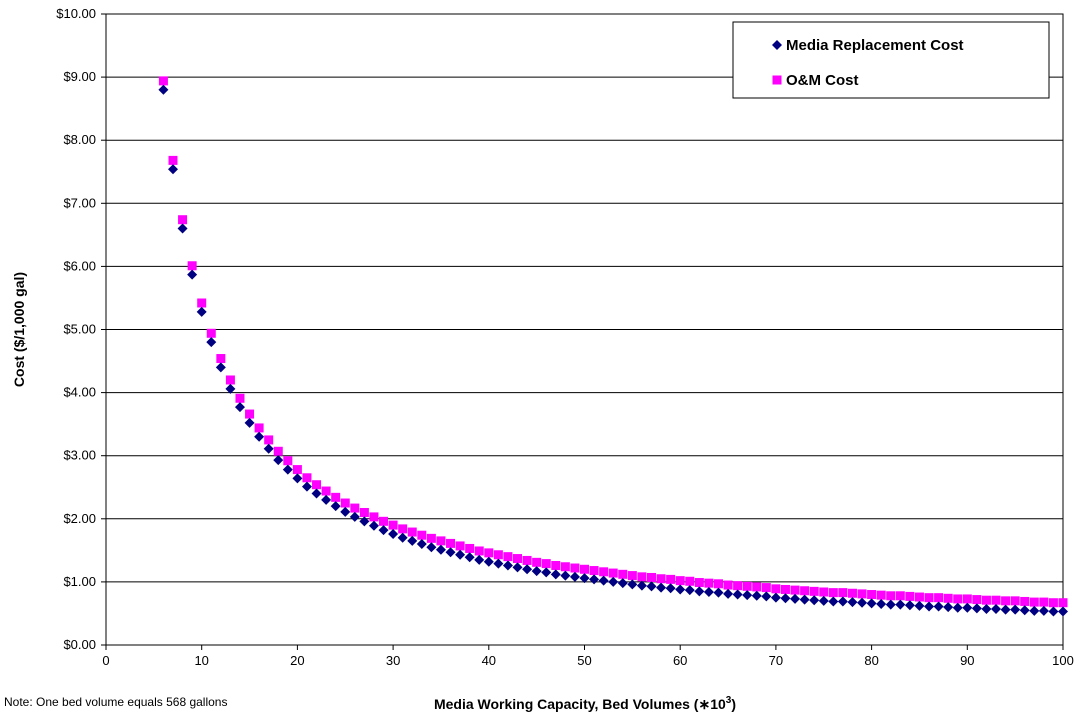 This screenshot has width=1078, height=719. What do you see at coordinates (79, 392) in the screenshot?
I see `y-tick-label: $4.00` at bounding box center [79, 392].